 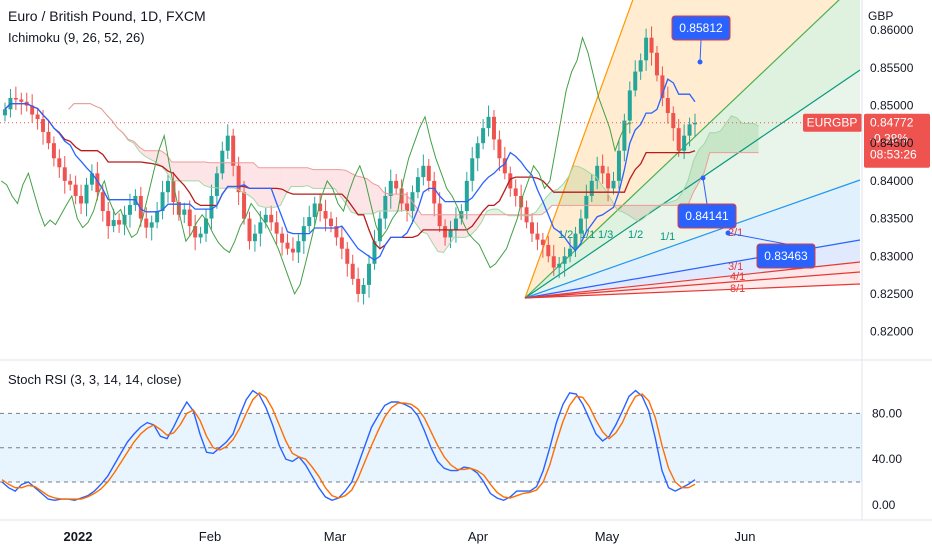 I want to click on price-tick-label: 0.84500, so click(x=892, y=143).